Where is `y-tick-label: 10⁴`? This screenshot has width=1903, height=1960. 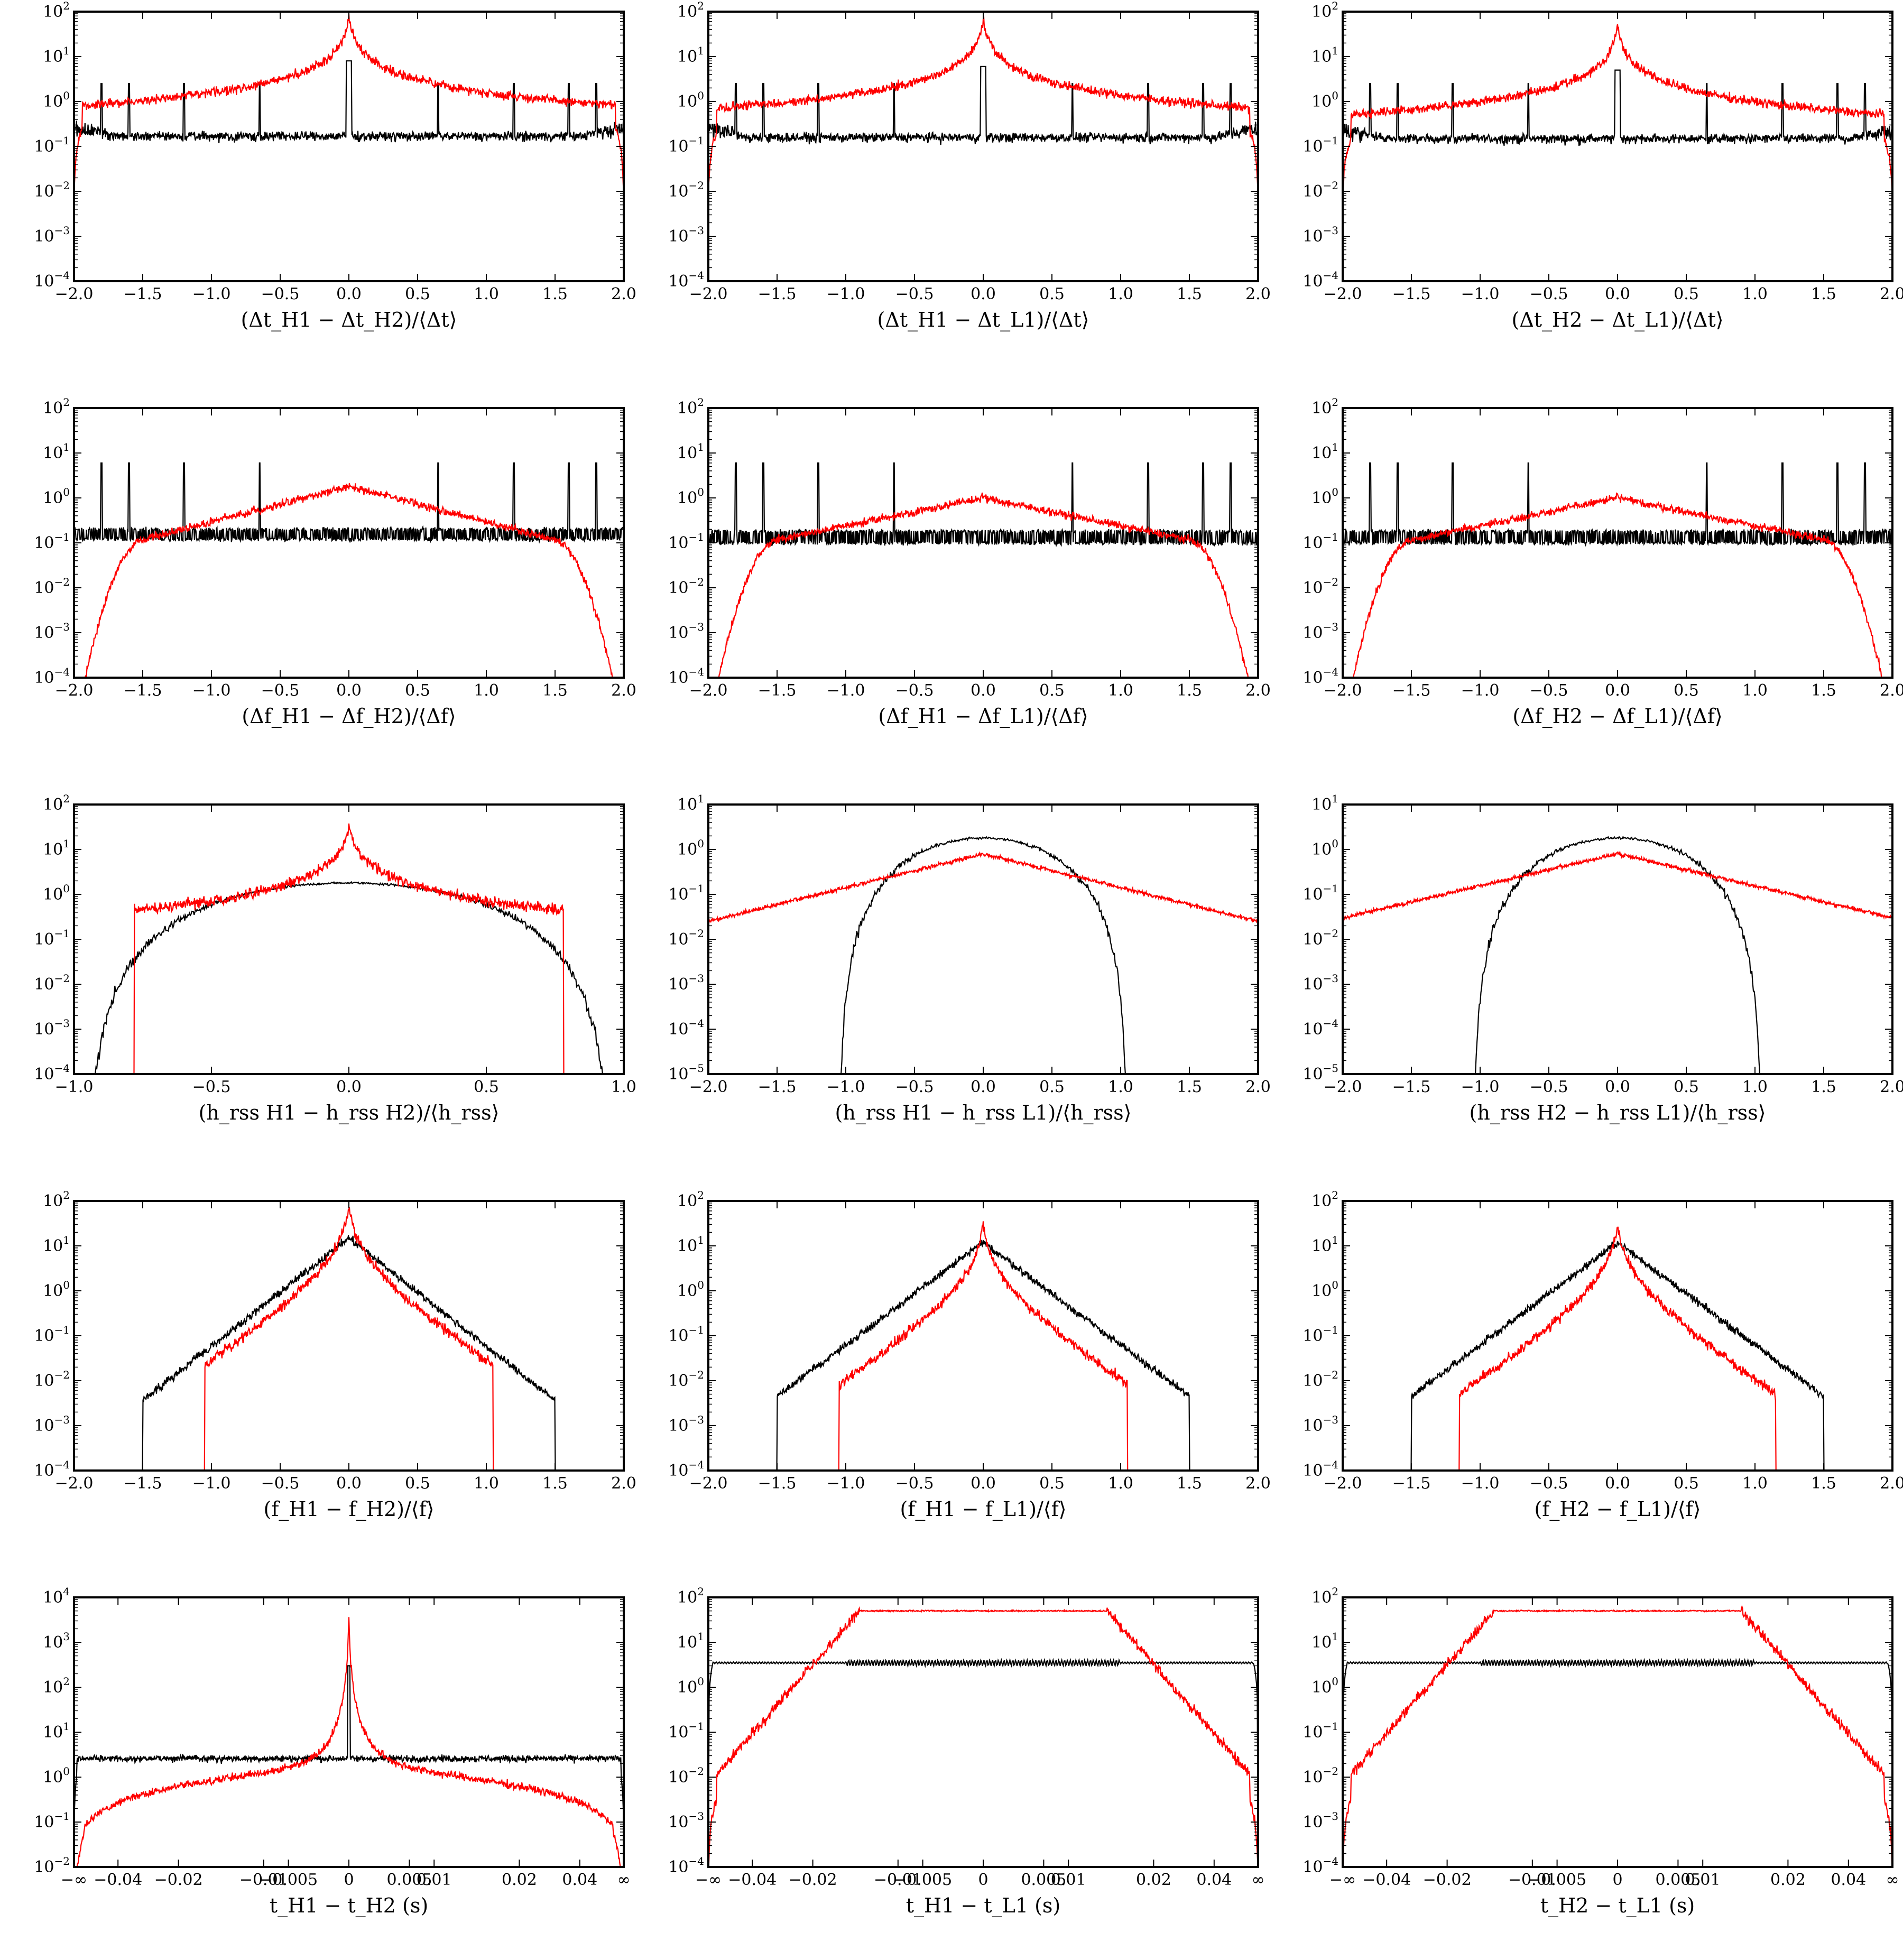
y-tick-label: 10⁴ is located at coordinates (56, 1596).